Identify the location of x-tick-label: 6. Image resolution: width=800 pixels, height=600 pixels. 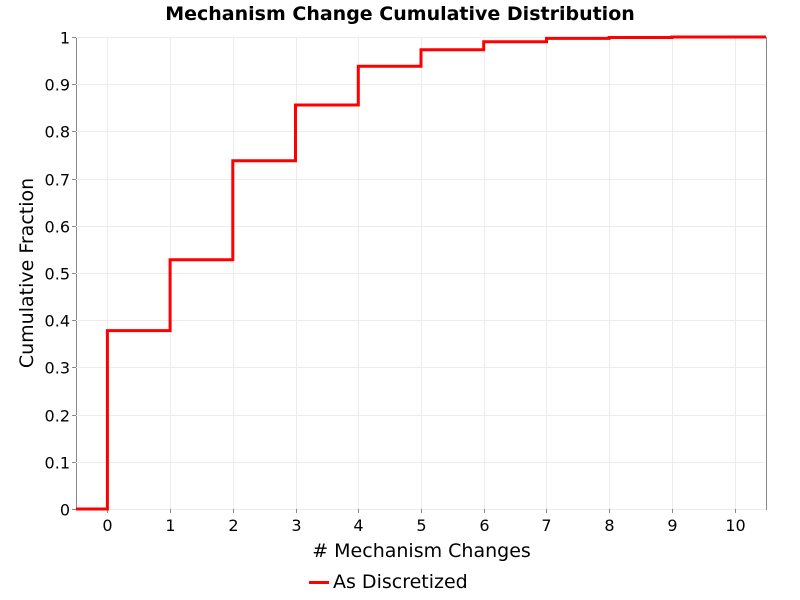
(484, 525).